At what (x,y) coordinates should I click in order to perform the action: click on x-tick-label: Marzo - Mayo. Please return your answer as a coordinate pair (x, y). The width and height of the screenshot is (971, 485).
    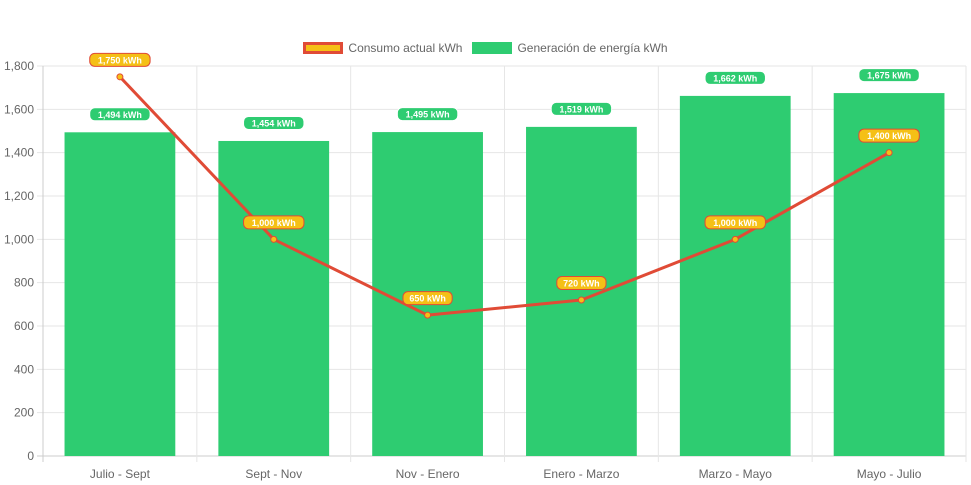
    Looking at the image, I should click on (736, 474).